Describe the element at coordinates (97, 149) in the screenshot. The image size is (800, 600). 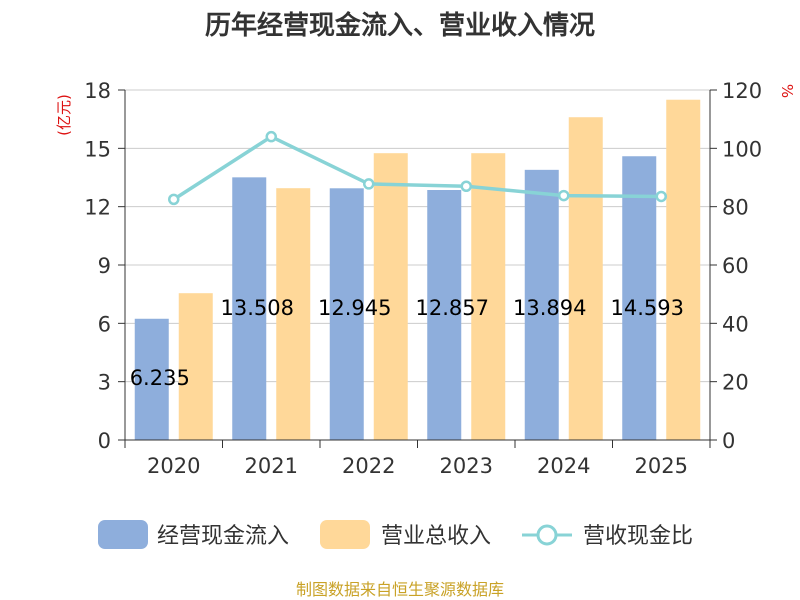
I see `left-tick-label: 15` at that location.